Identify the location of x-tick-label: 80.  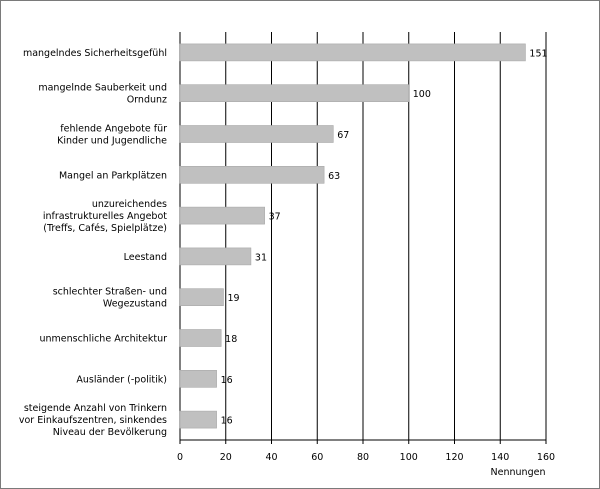
(363, 457).